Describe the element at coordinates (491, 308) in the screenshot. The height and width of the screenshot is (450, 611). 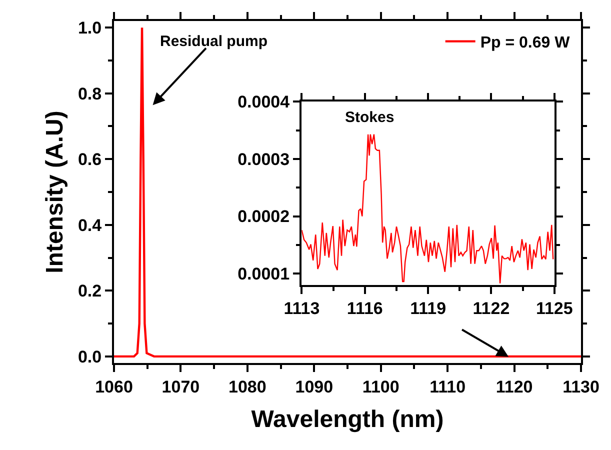
I see `x-tick-label: 1122` at that location.